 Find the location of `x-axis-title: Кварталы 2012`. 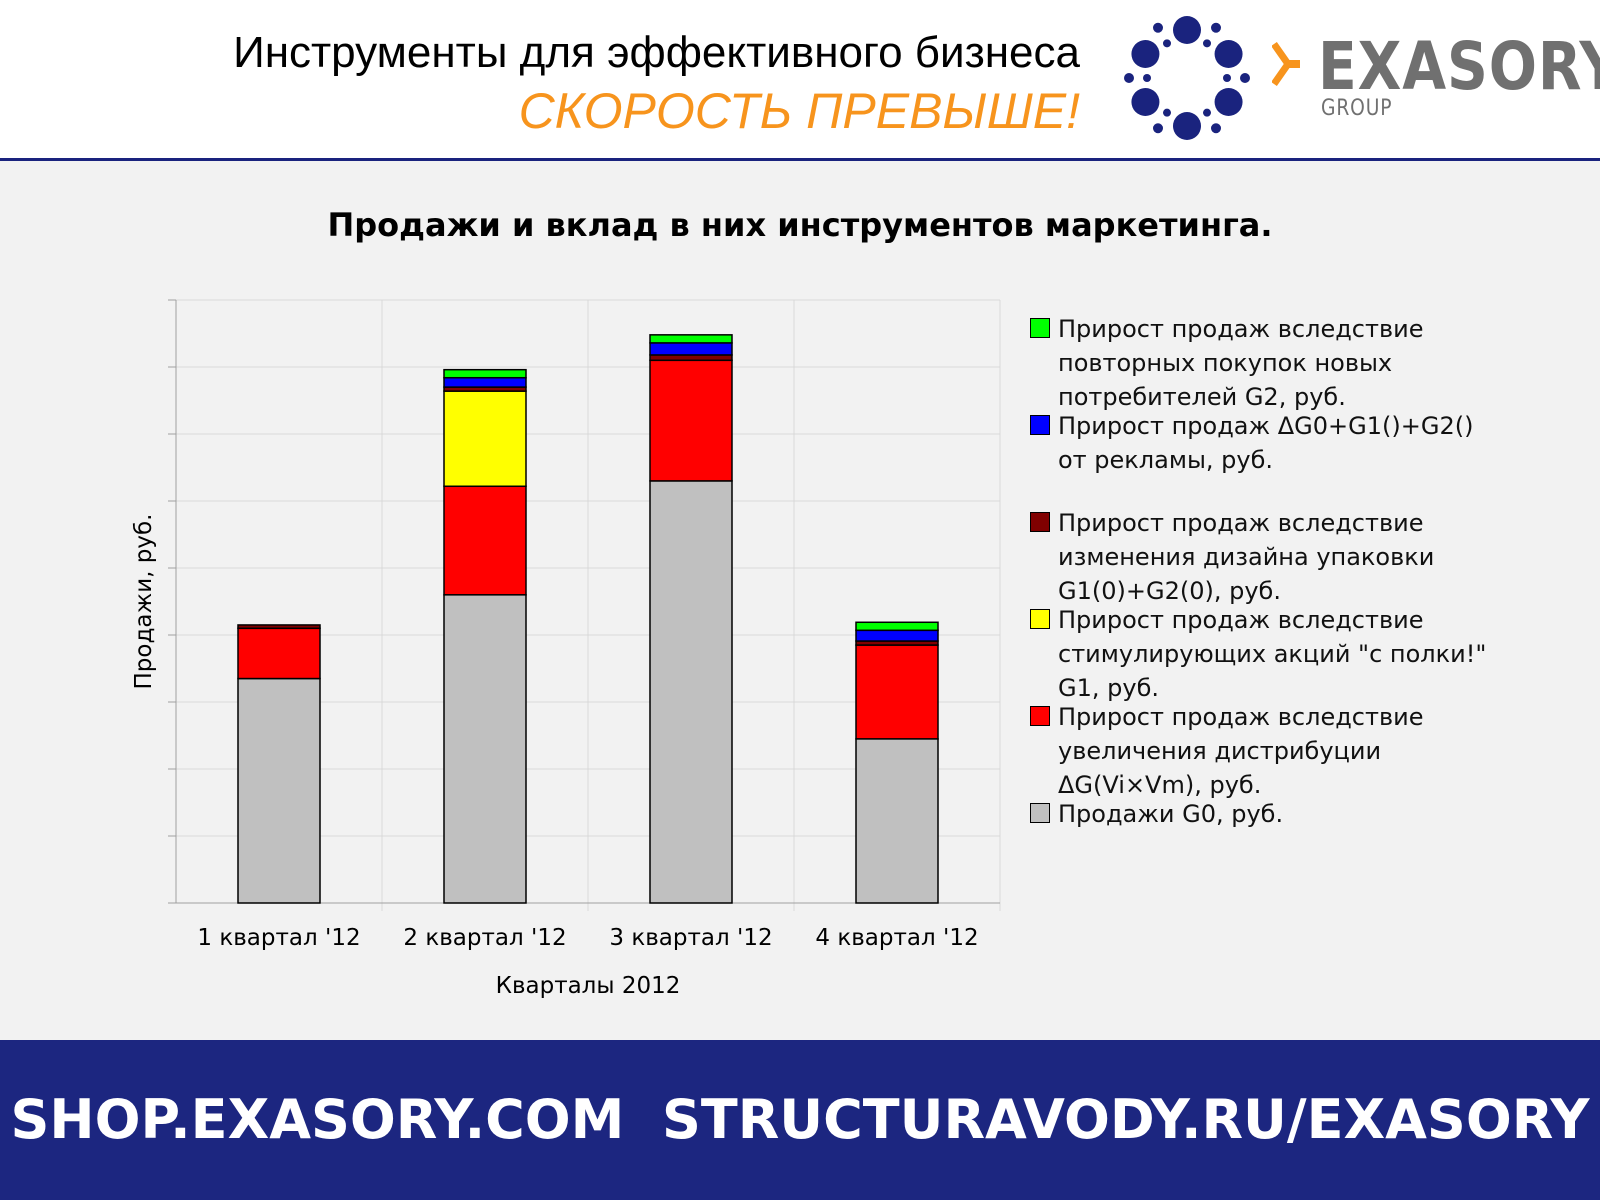

x-axis-title: Кварталы 2012 is located at coordinates (588, 986).